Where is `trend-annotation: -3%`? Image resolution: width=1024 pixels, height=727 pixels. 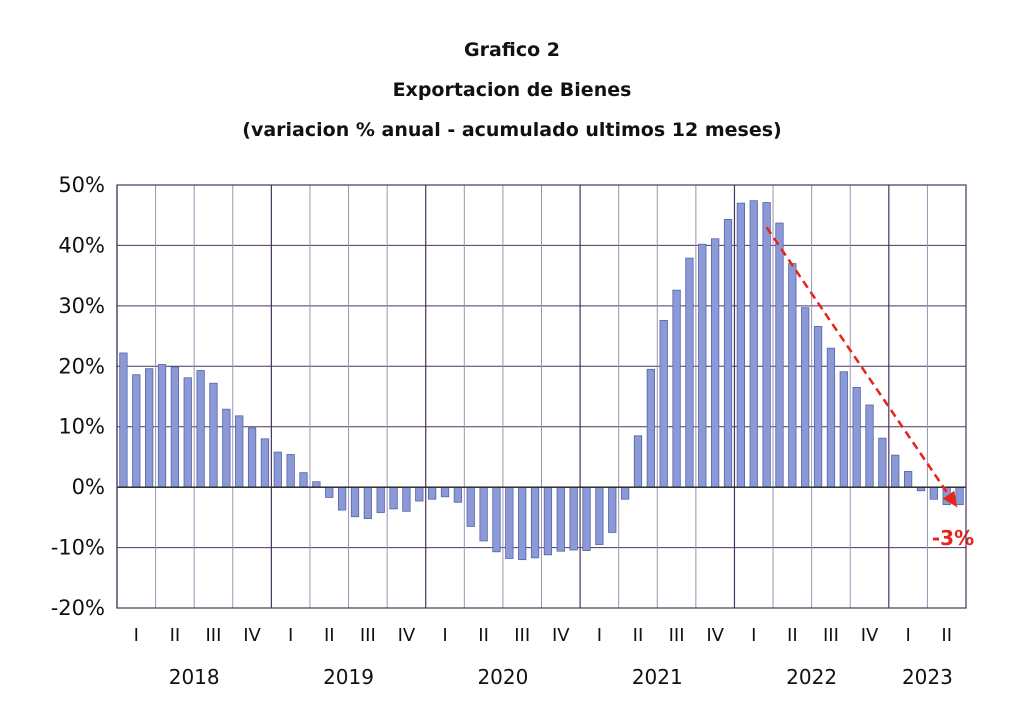
trend-annotation: -3% is located at coordinates (953, 538).